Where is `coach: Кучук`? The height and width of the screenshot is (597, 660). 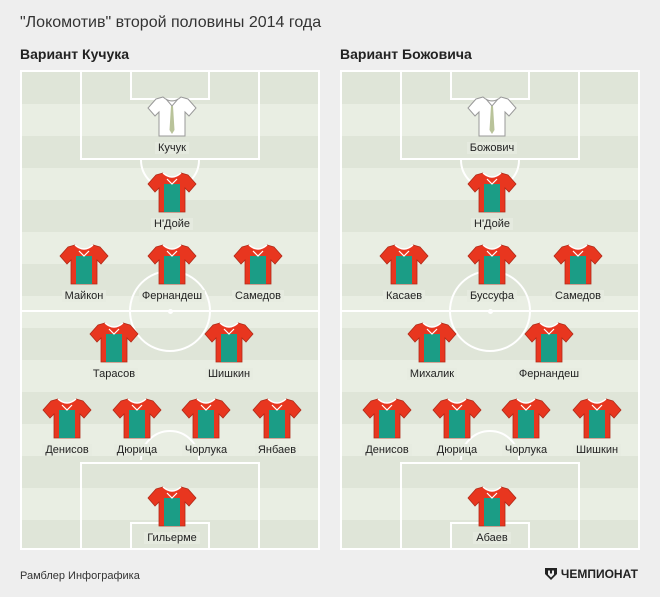 coach: Кучук is located at coordinates (172, 125).